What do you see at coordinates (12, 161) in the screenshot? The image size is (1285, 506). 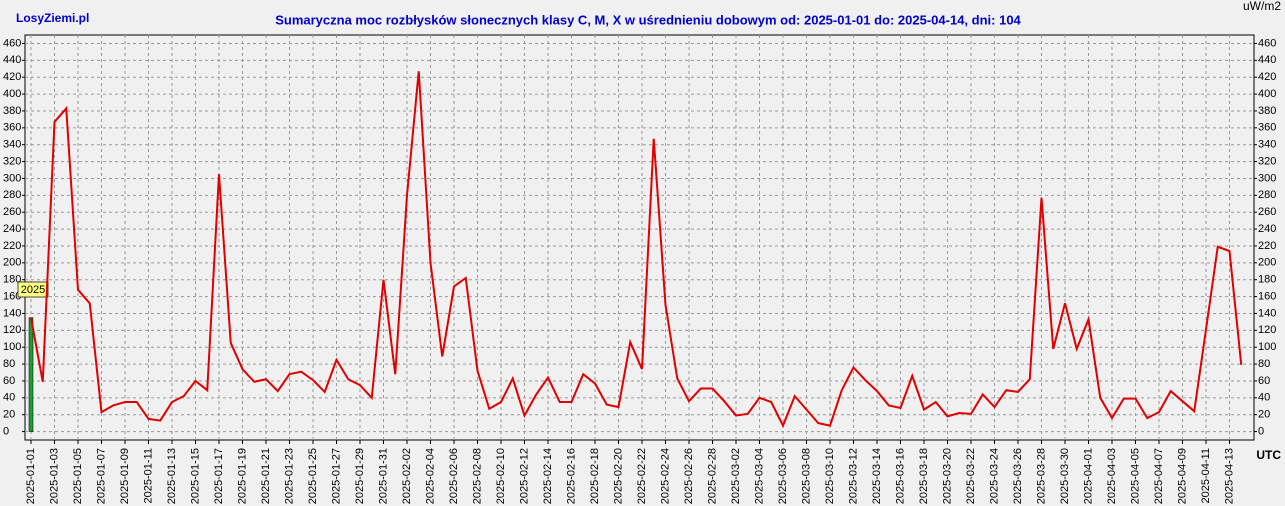 I see `y-tick-label: 320` at bounding box center [12, 161].